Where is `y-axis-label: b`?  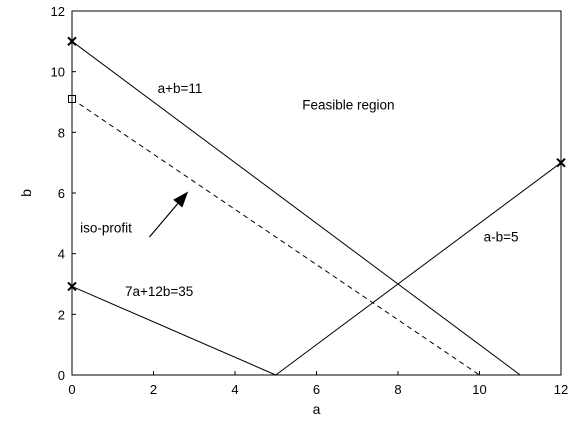
y-axis-label: b is located at coordinates (26, 193).